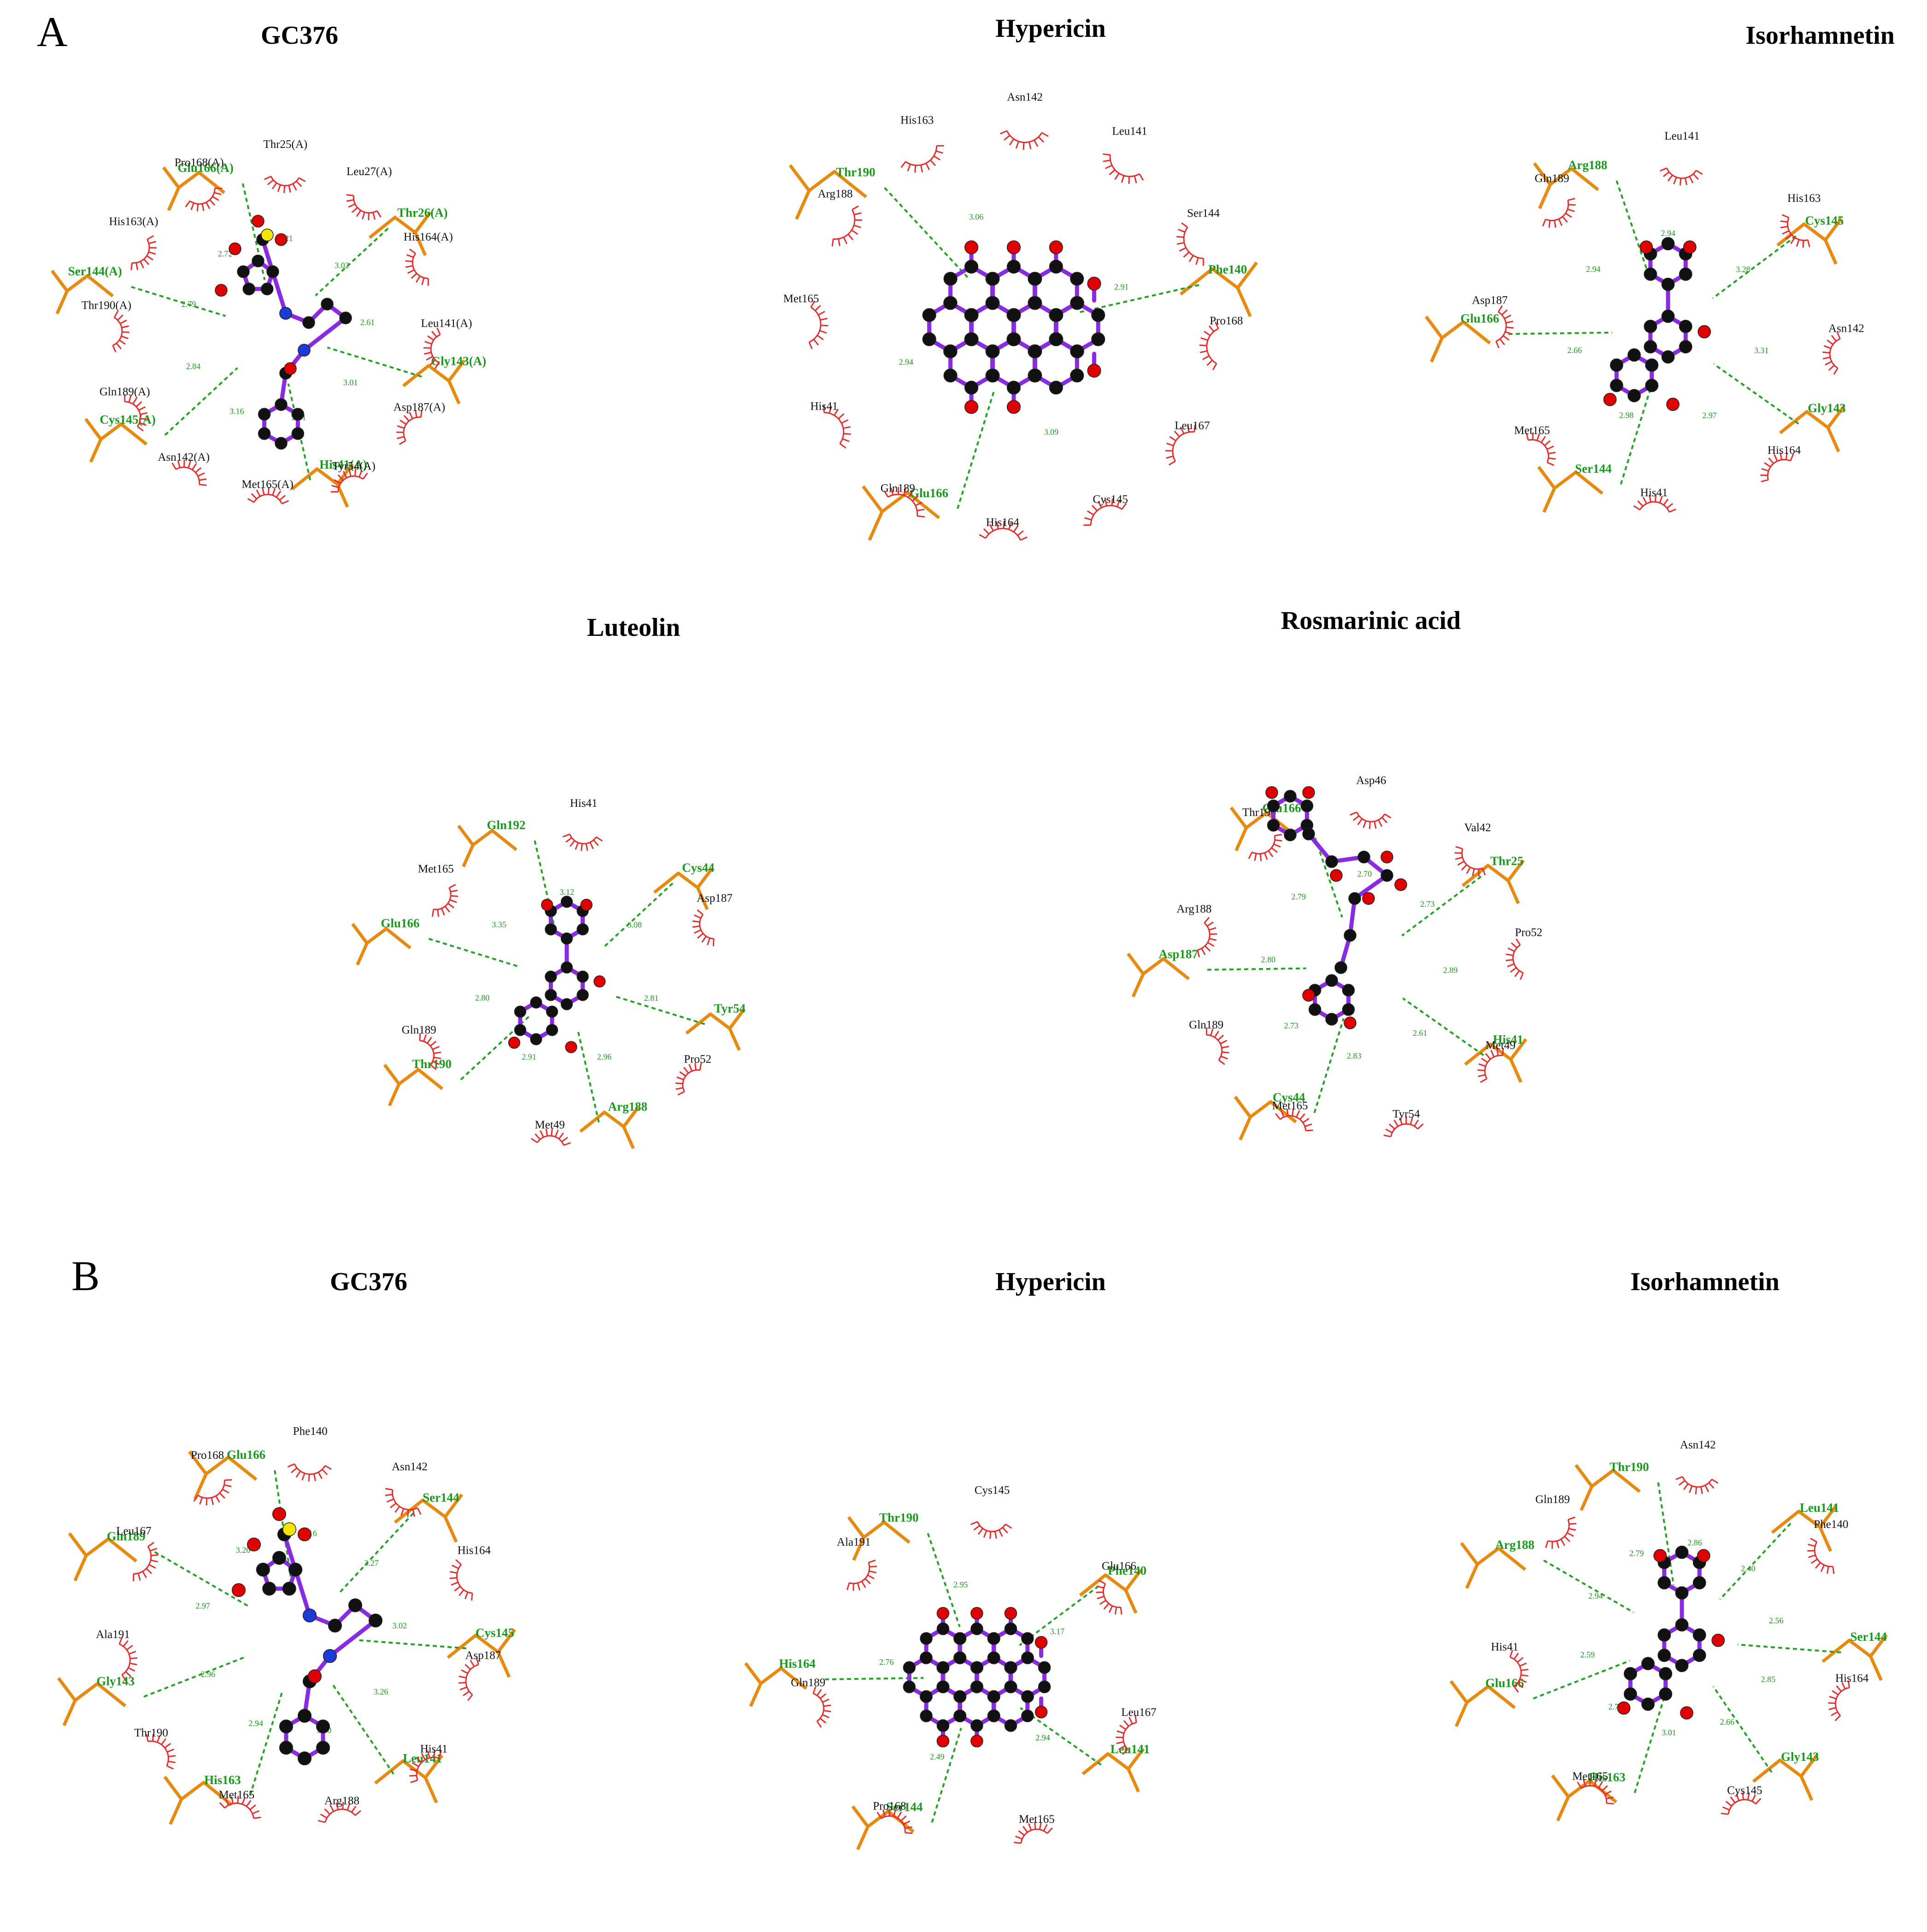  I want to click on hydrophobic-residue-label: Phe140, so click(310, 1431).